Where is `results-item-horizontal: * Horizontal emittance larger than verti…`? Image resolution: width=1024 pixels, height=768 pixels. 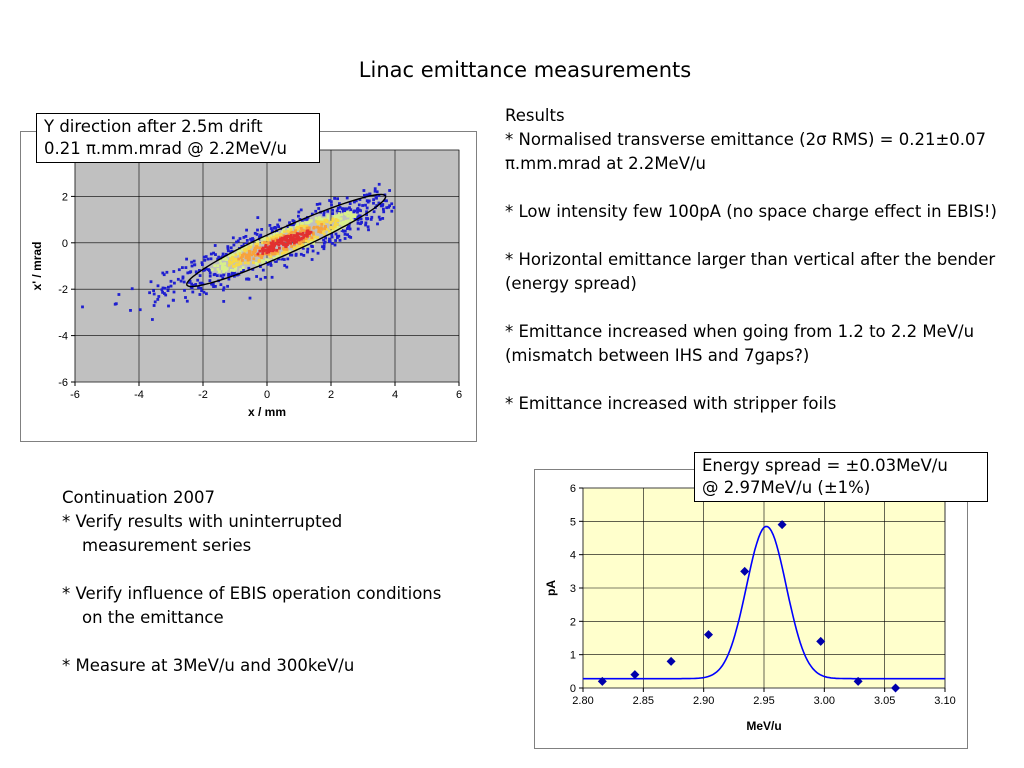
results-item-horizontal: * Horizontal emittance larger than verti… is located at coordinates (750, 271).